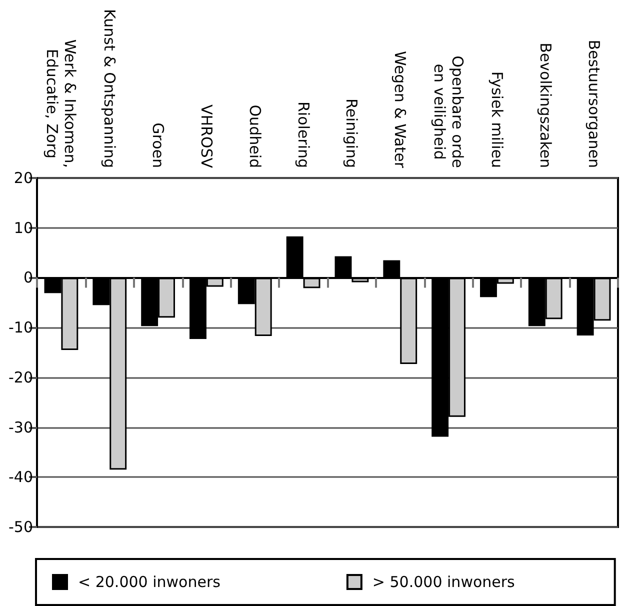 The image size is (620, 606). I want to click on x-tick-label: Kunst & Ontspanning, so click(109, 88).